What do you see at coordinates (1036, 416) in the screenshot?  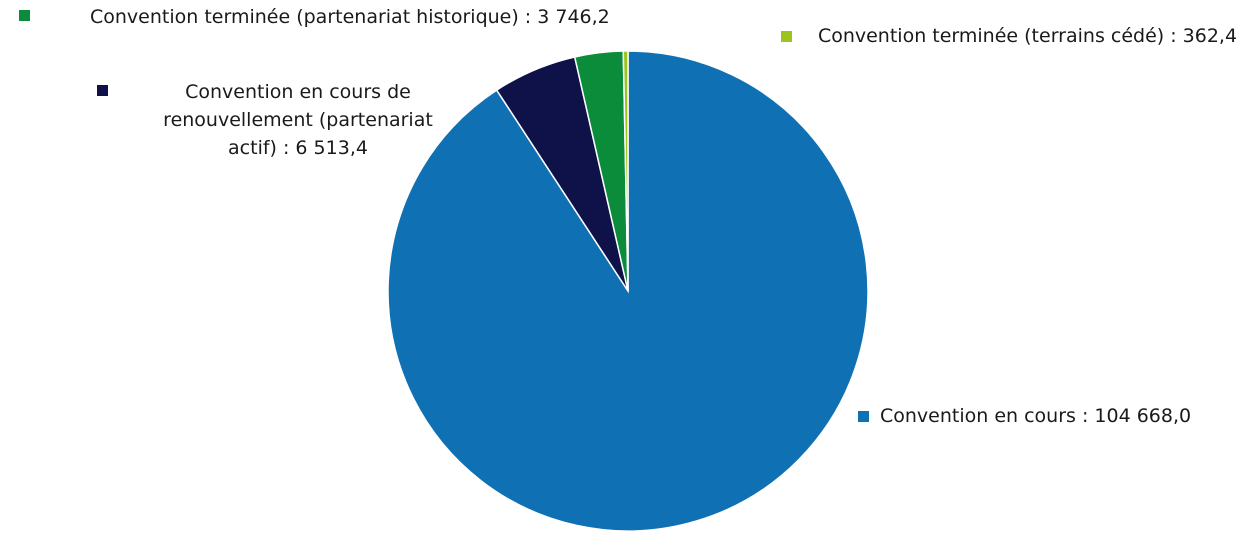 I see `data-label: Convention en cours : 104 668,0` at bounding box center [1036, 416].